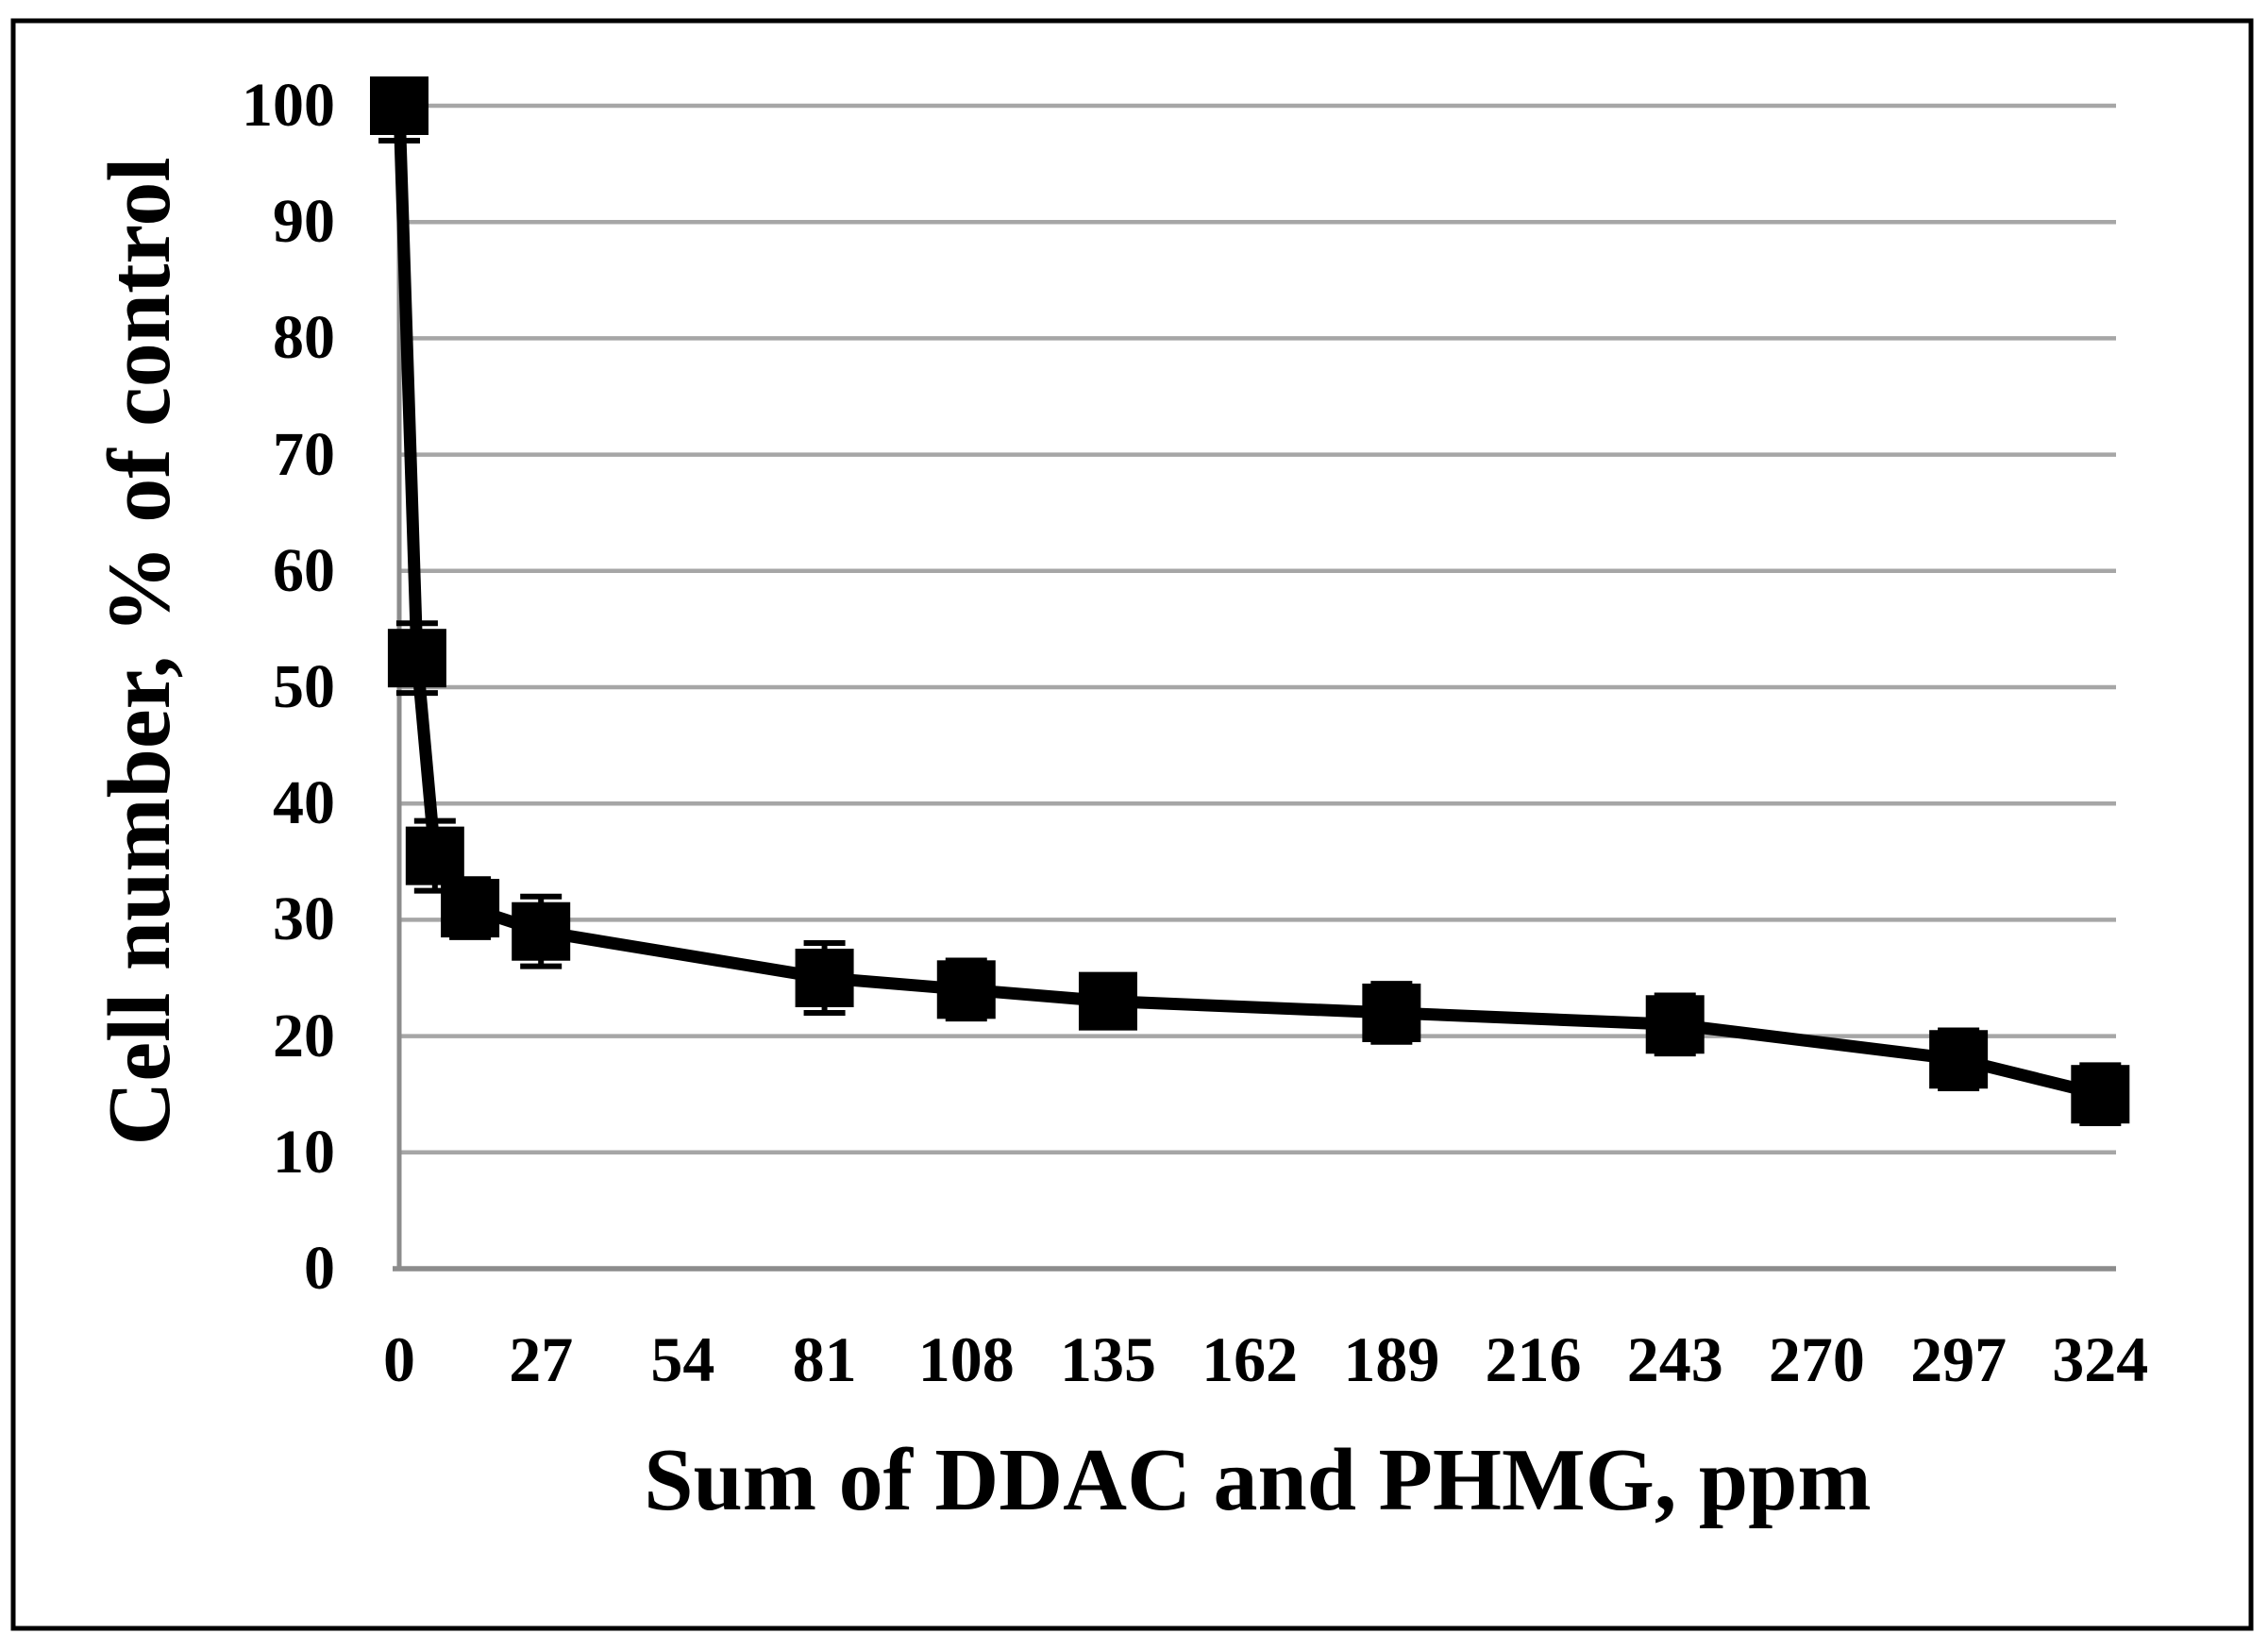 The height and width of the screenshot is (1651, 2268). What do you see at coordinates (1258, 1480) in the screenshot?
I see `x-axis-title: Sum of DDAC and PHMG, ppm` at bounding box center [1258, 1480].